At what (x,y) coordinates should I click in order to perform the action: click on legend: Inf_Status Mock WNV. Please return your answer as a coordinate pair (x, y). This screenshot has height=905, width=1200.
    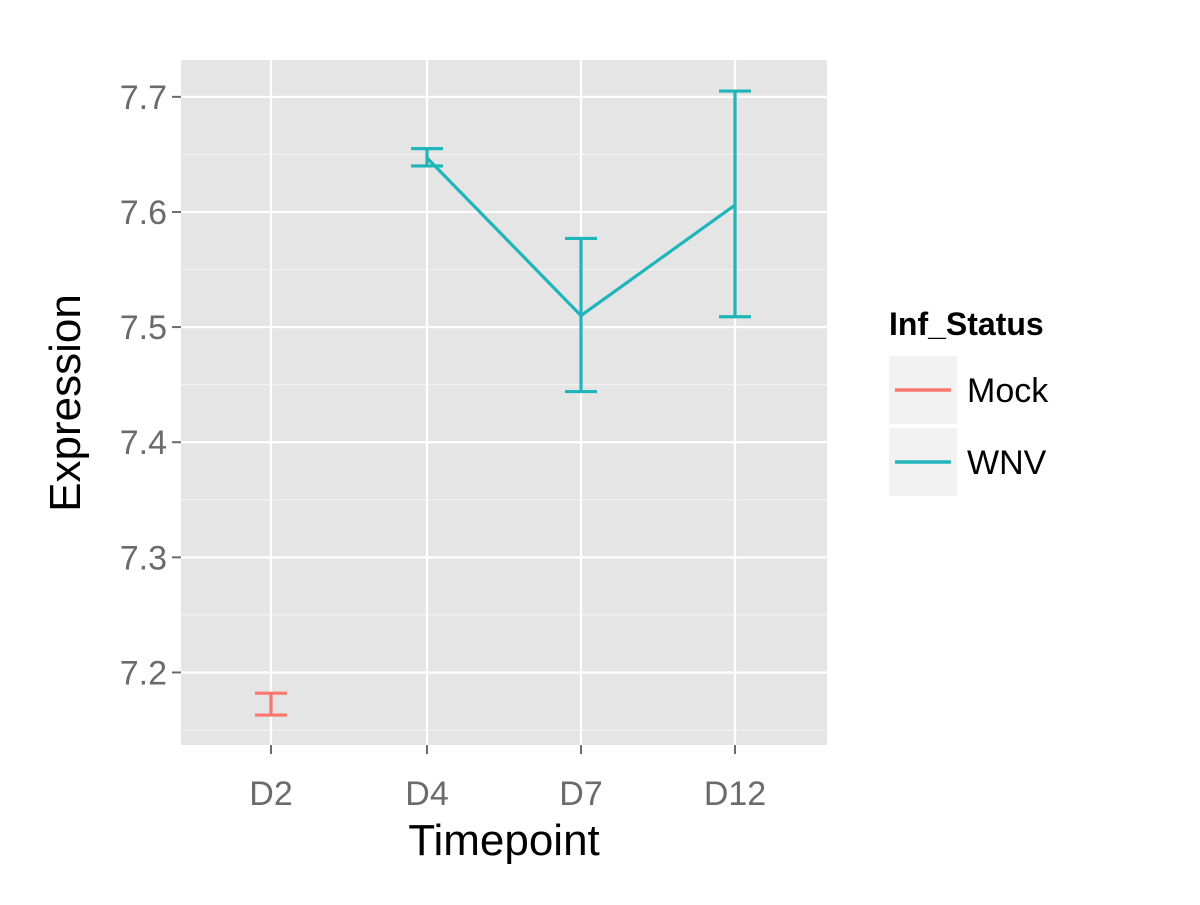
    Looking at the image, I should click on (969, 401).